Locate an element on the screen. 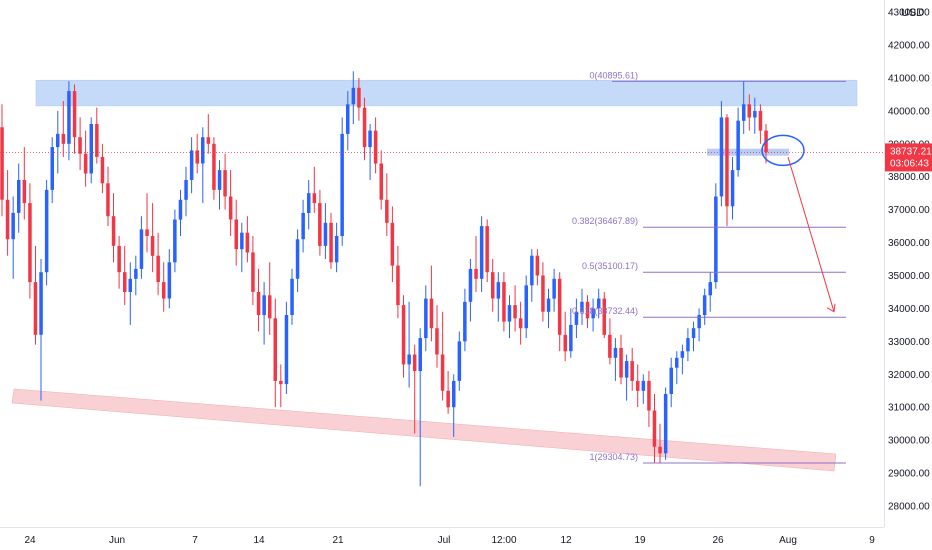  price-tag-bg is located at coordinates (908, 157).